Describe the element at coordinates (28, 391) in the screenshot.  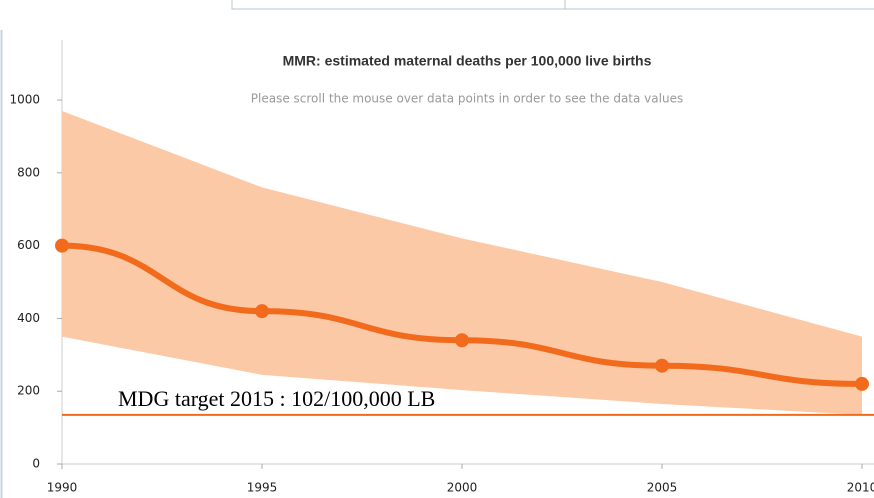
I see `y-tick-label: 200` at that location.